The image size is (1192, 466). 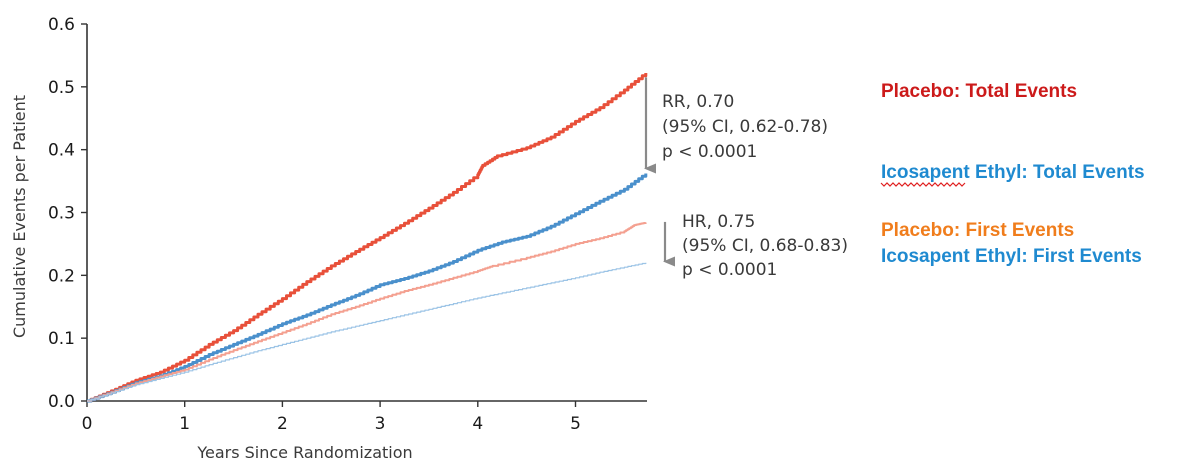 What do you see at coordinates (61, 214) in the screenshot?
I see `y-tick-label: 0.3` at bounding box center [61, 214].